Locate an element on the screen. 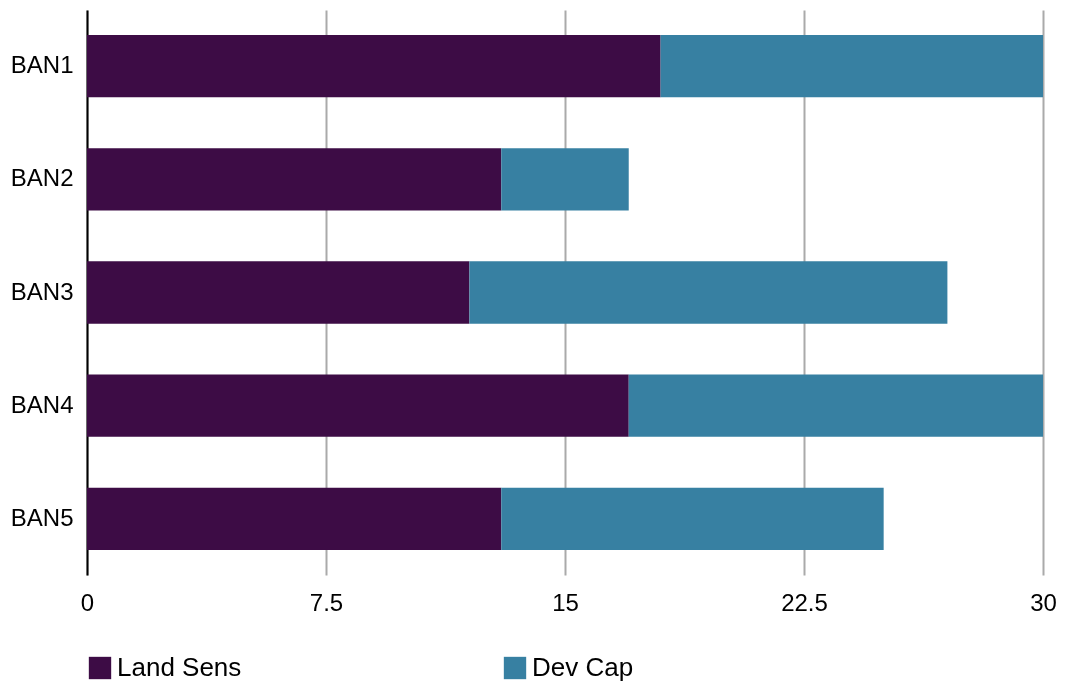  y-tick-label: BAN3 is located at coordinates (42, 291).